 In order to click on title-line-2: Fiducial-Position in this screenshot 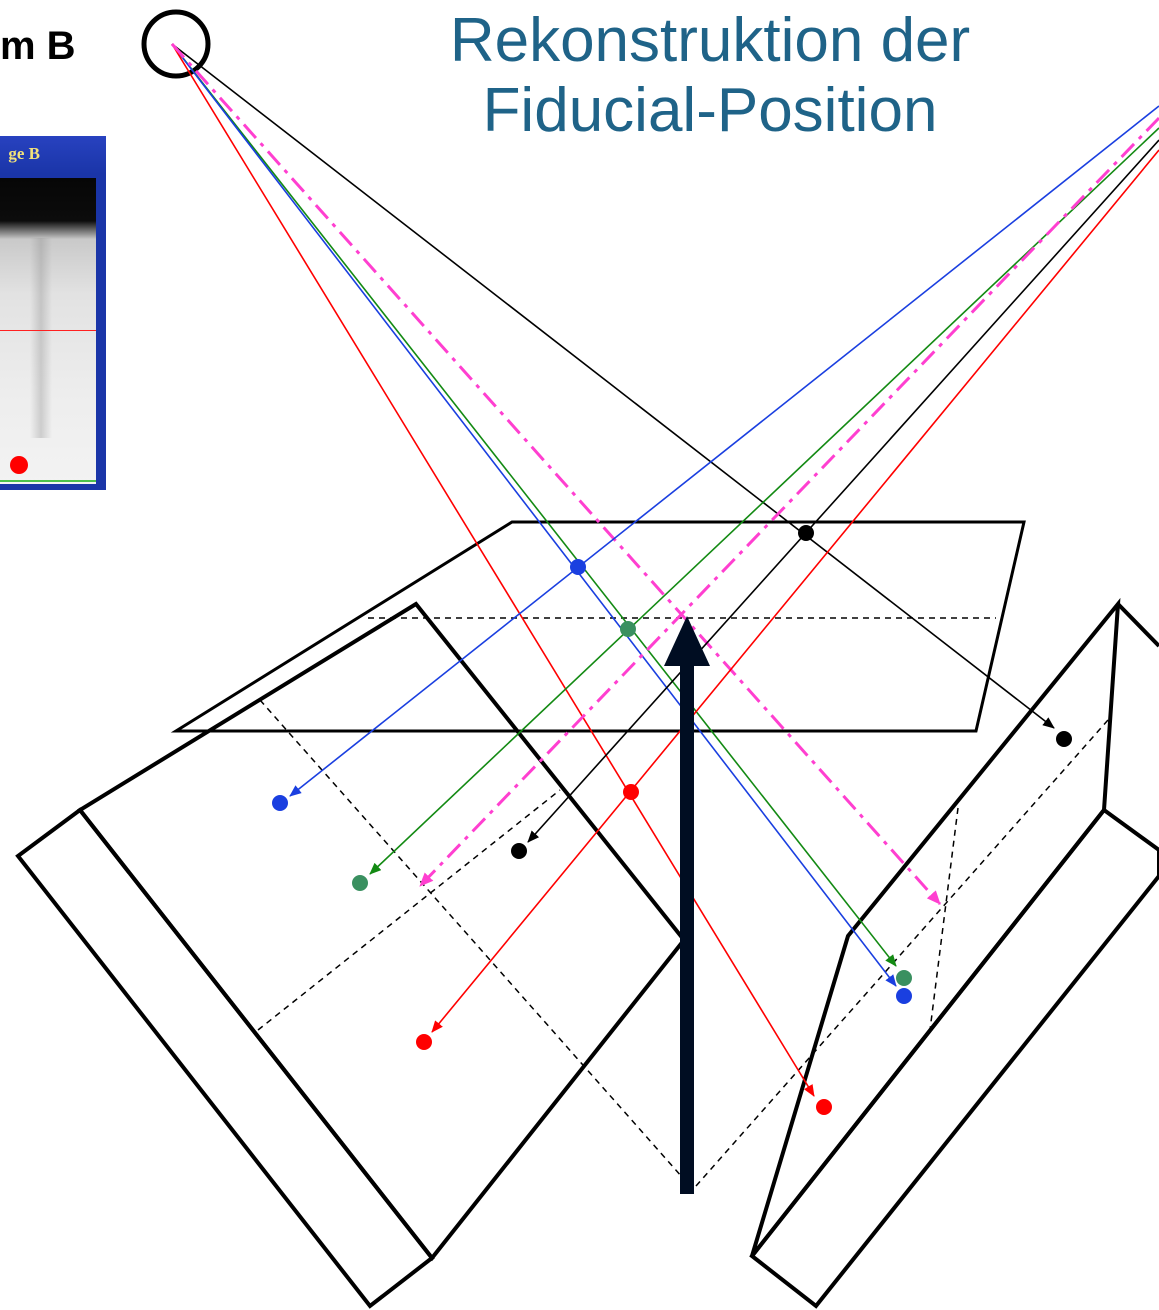, I will do `click(710, 110)`.